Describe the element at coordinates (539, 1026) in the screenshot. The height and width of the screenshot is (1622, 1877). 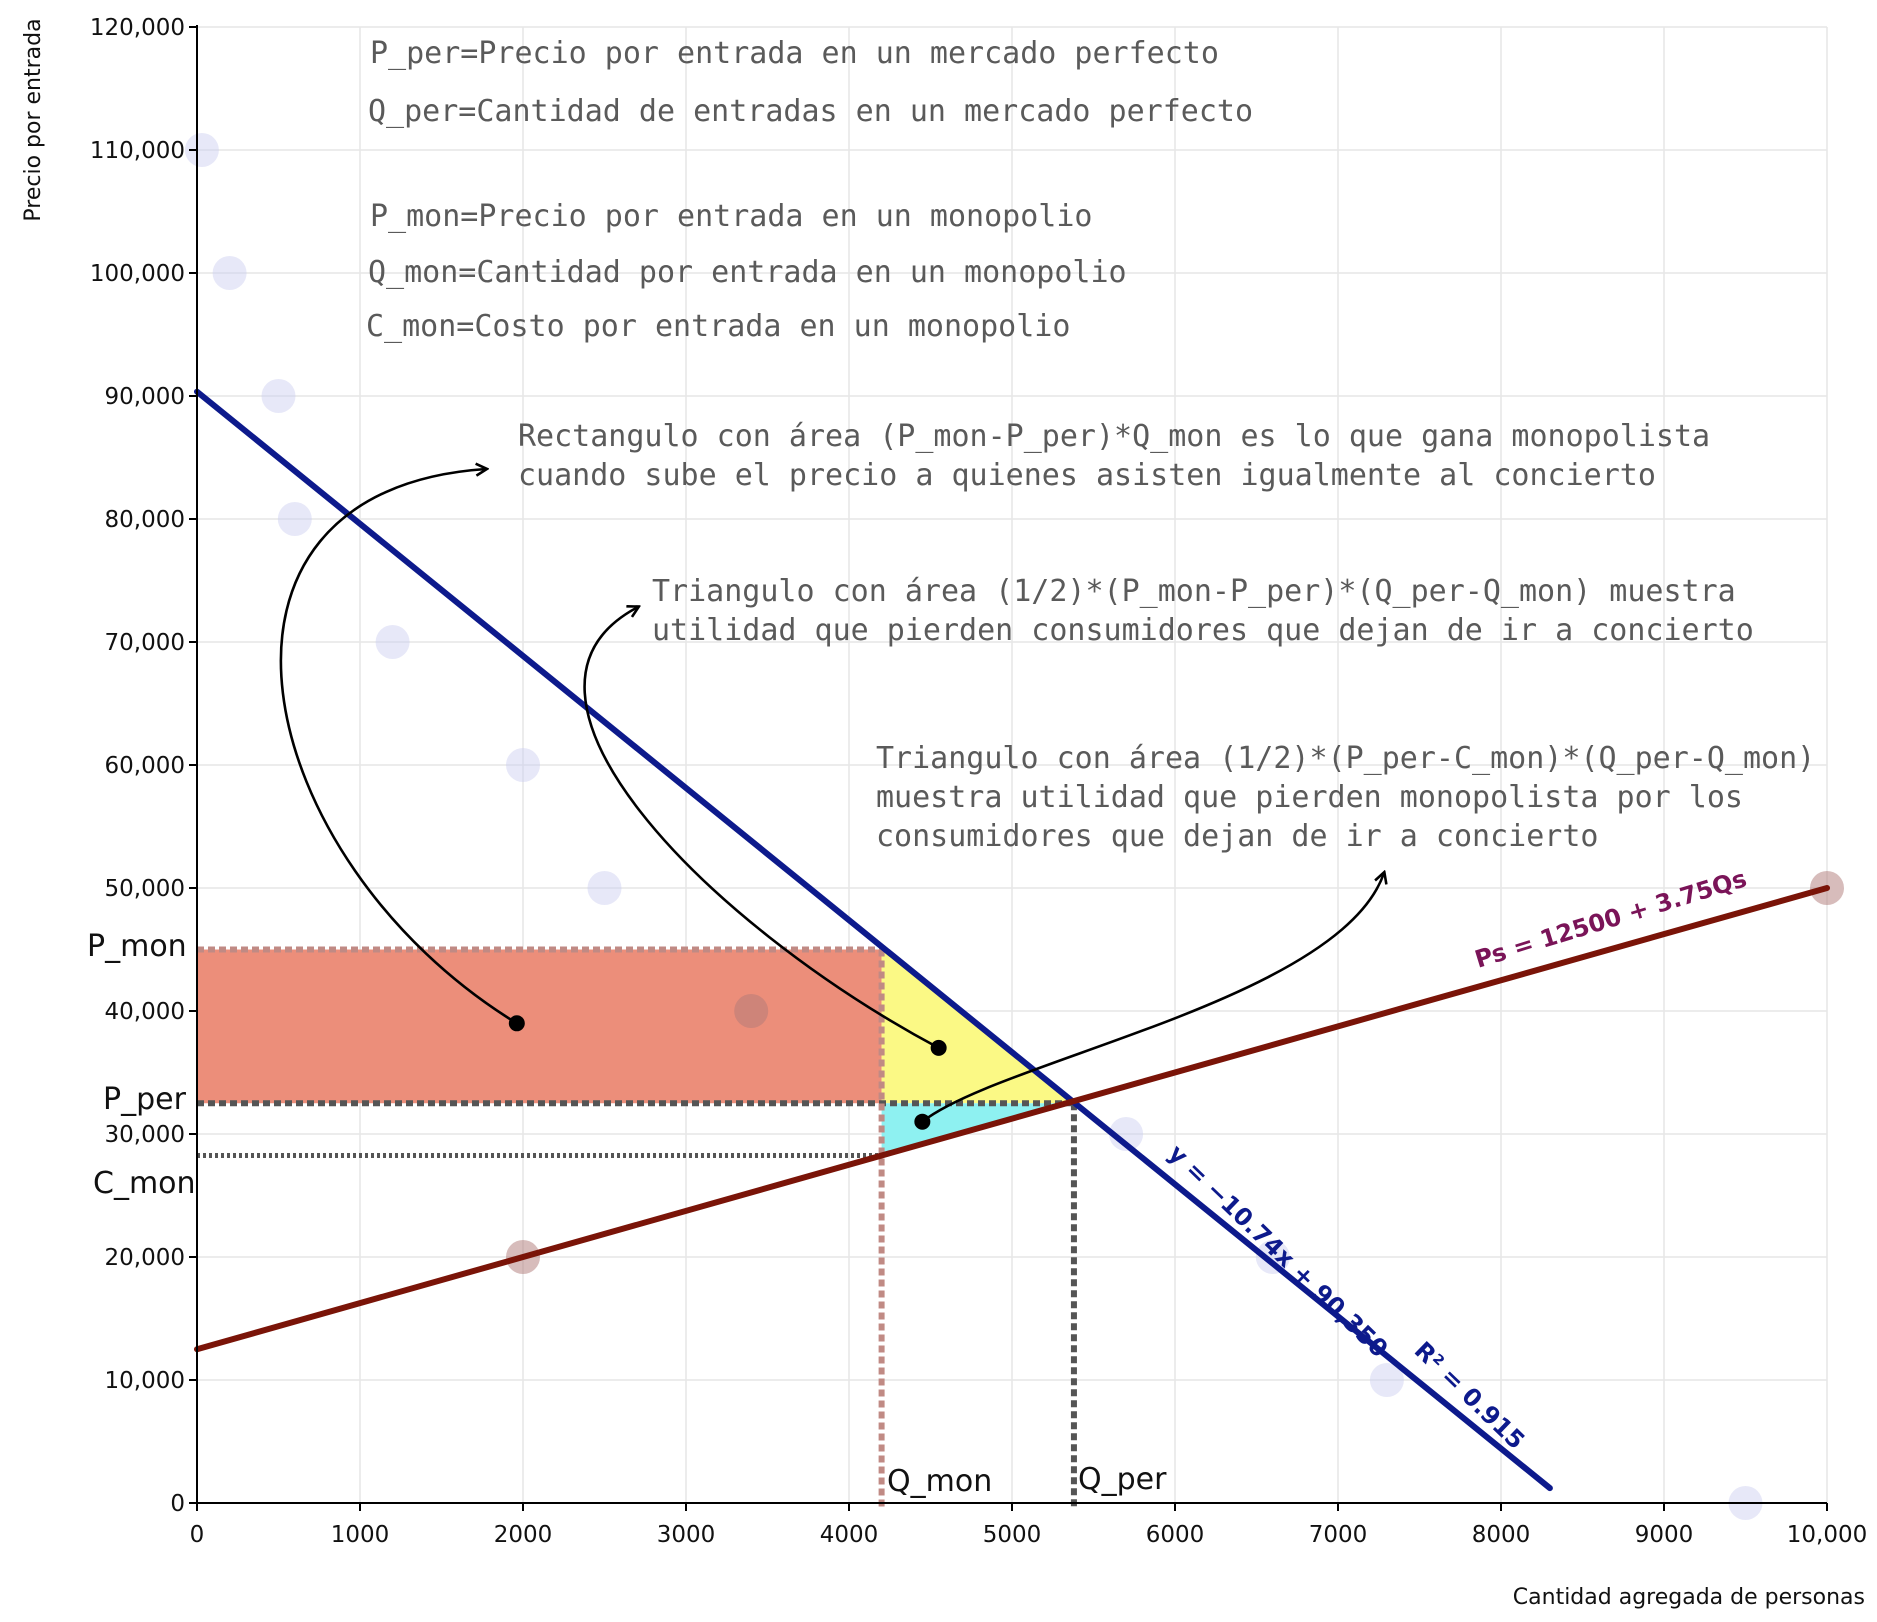
I see `monopoly-gain-rectangle` at that location.